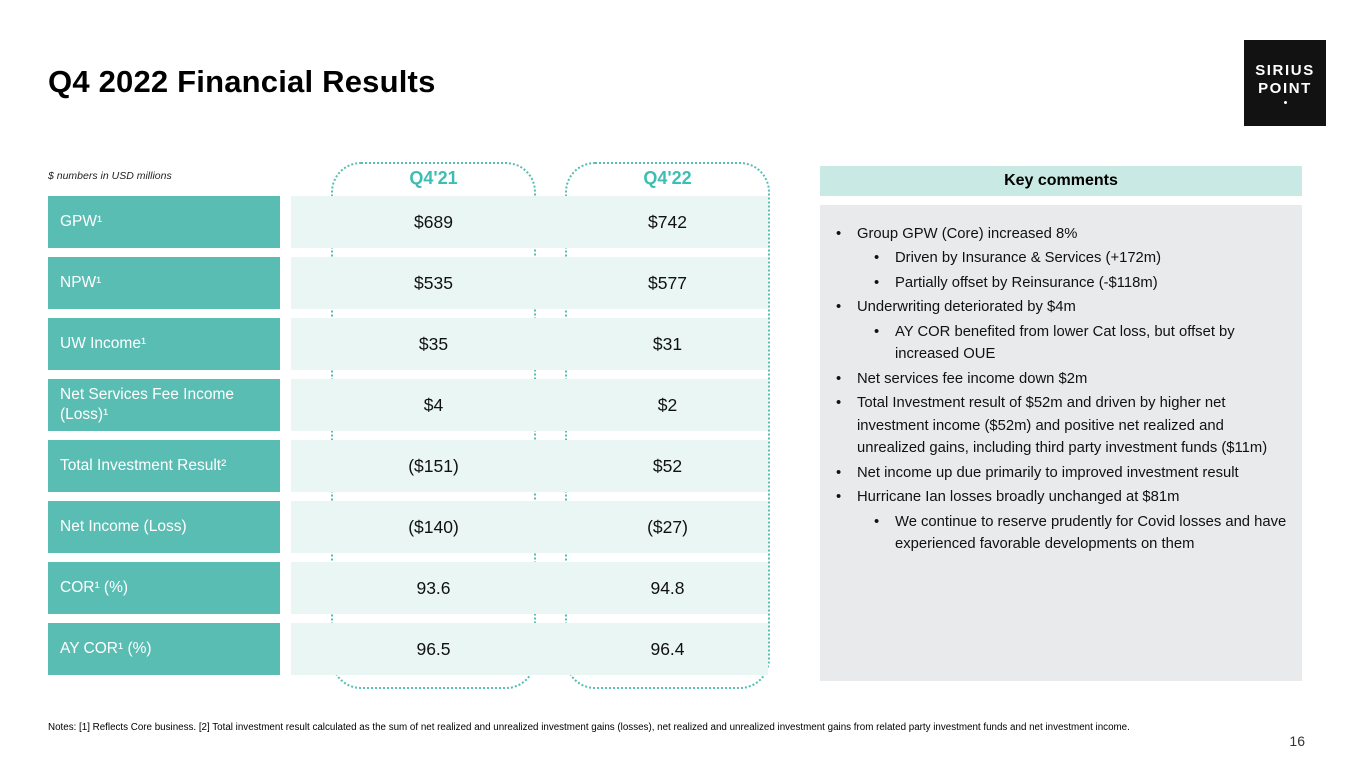 This screenshot has height=768, width=1365. Describe the element at coordinates (164, 222) in the screenshot. I see `row-label: GPW¹` at that location.